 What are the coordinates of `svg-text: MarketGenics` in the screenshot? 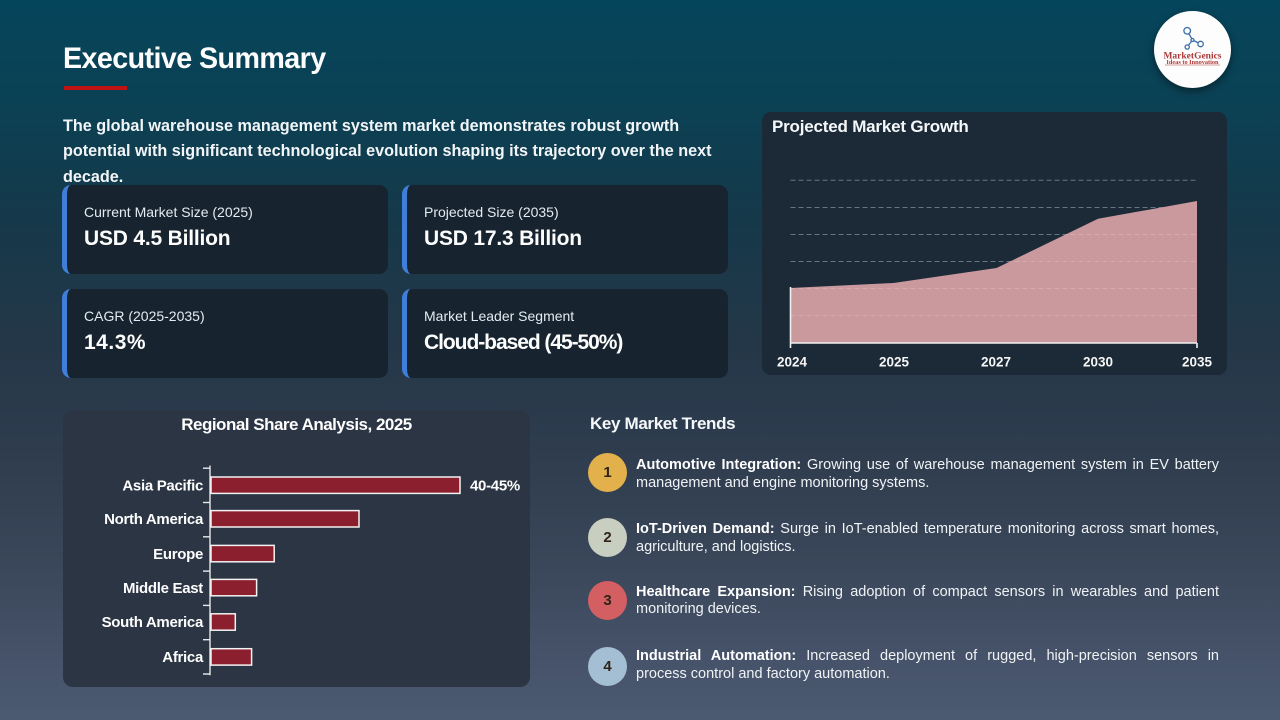 It's located at (1192, 57).